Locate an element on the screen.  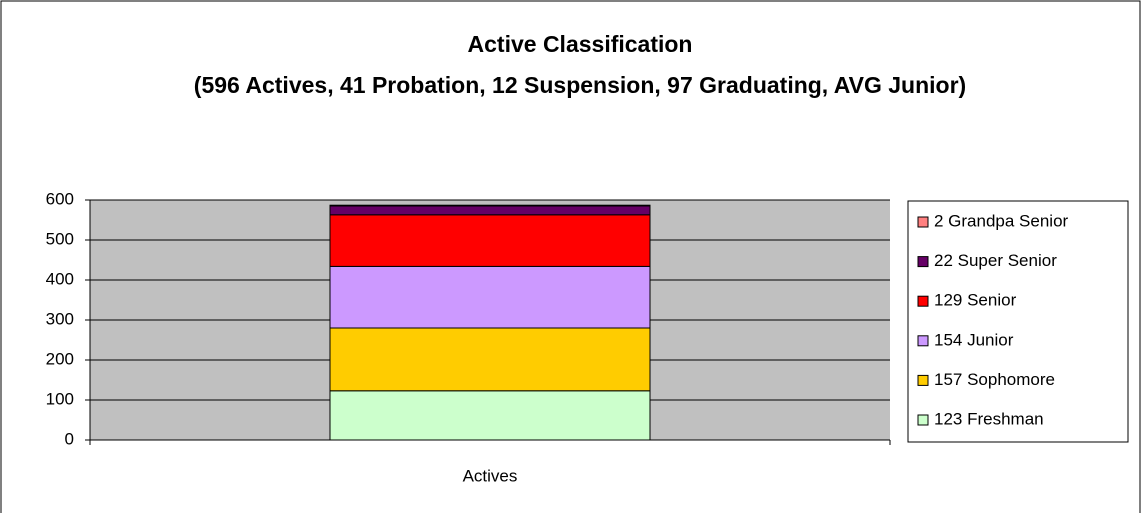
chart-title: Active Classification is located at coordinates (580, 44).